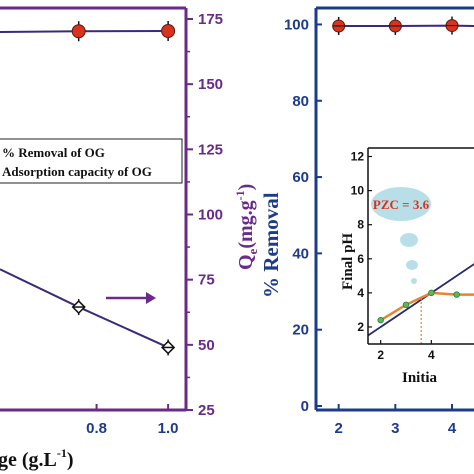 This screenshot has height=474, width=474. What do you see at coordinates (361, 242) in the screenshot?
I see `inset-y-ticks: 2 4 6 8 10 12` at bounding box center [361, 242].